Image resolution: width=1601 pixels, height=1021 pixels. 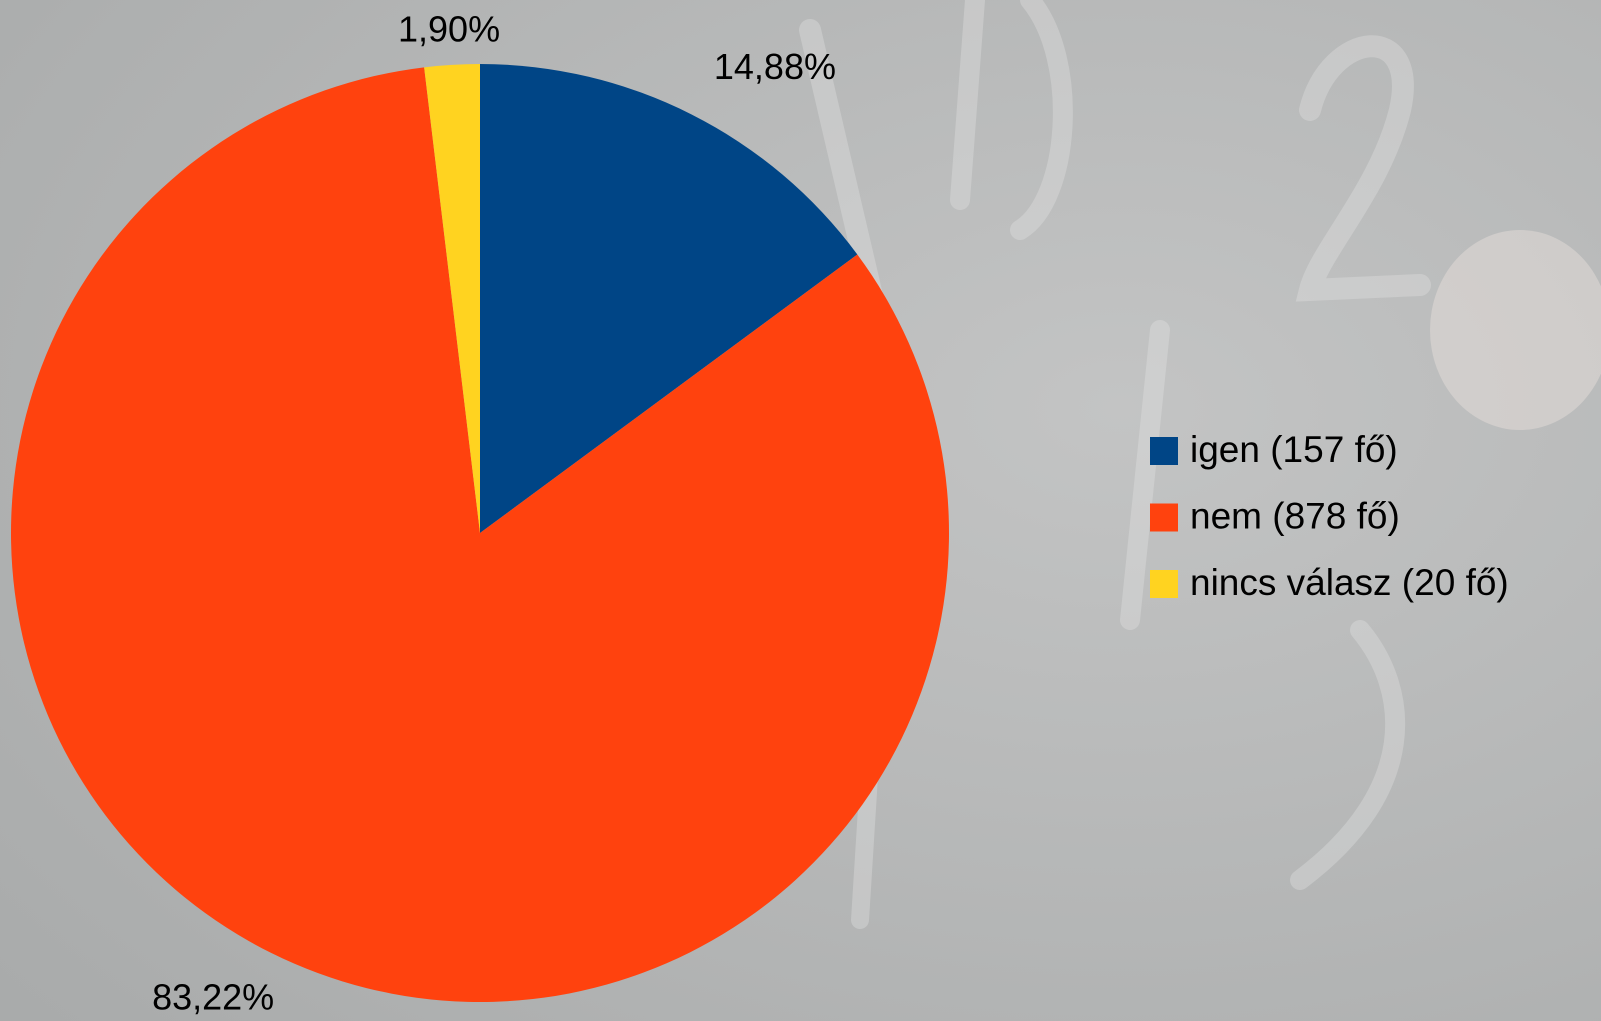 I want to click on legend-label: nem (878 fő), so click(x=1295, y=515).